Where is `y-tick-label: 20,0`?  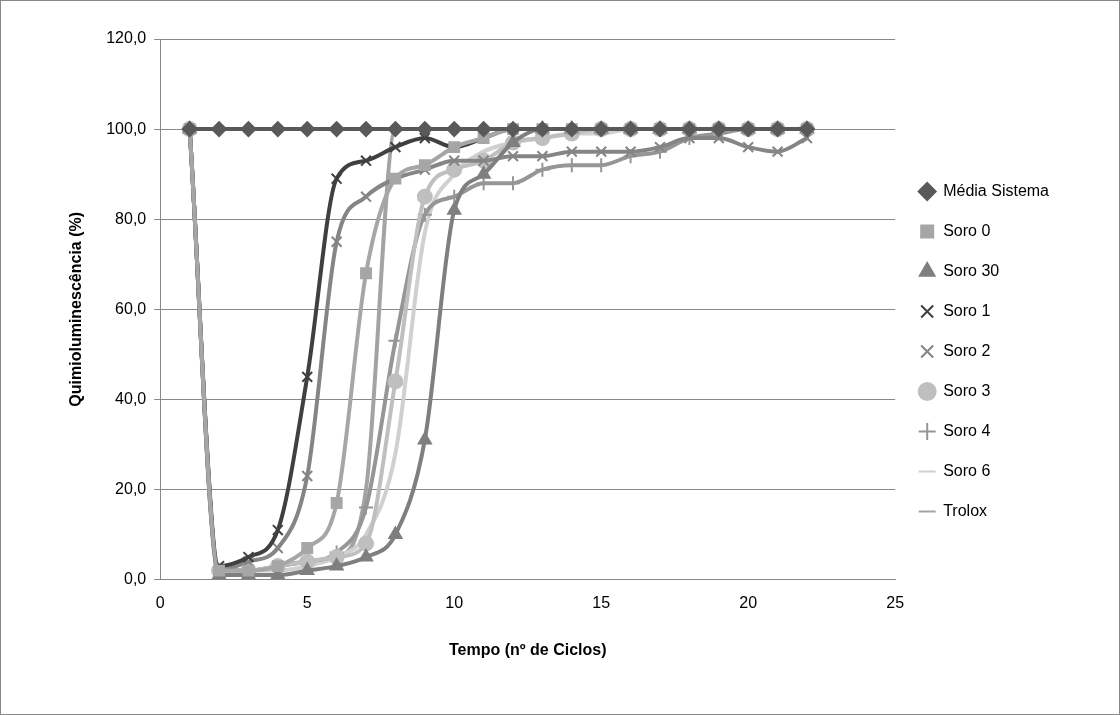 y-tick-label: 20,0 is located at coordinates (131, 488).